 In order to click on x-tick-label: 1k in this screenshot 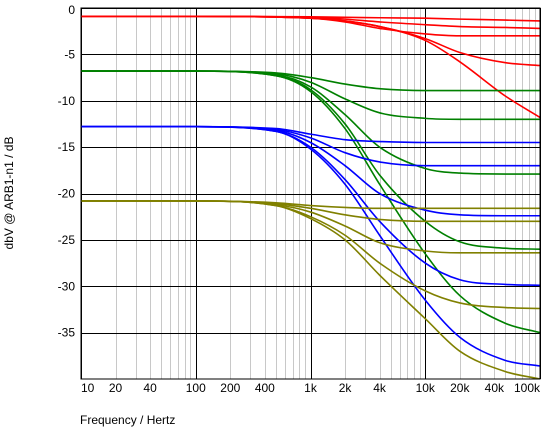, I will do `click(311, 388)`.